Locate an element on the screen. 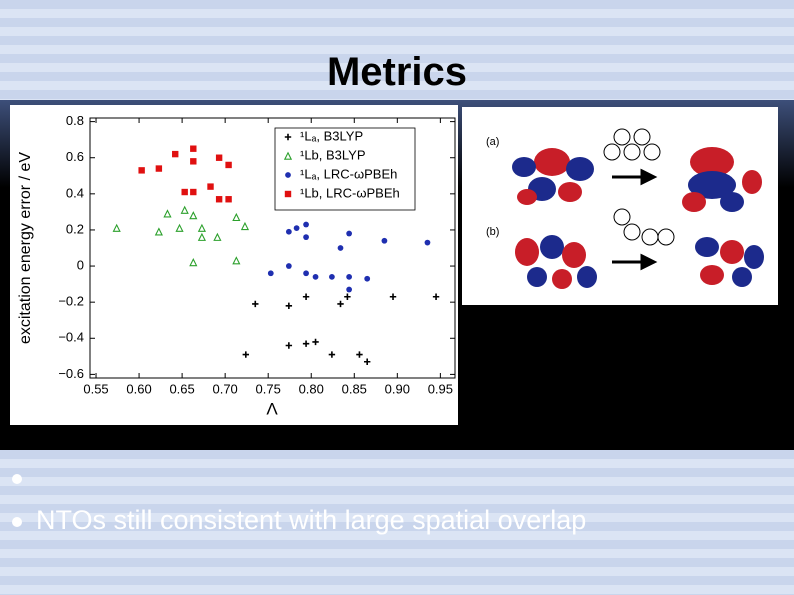 The height and width of the screenshot is (595, 794). orbital-figure: (a) (b) is located at coordinates (620, 206).